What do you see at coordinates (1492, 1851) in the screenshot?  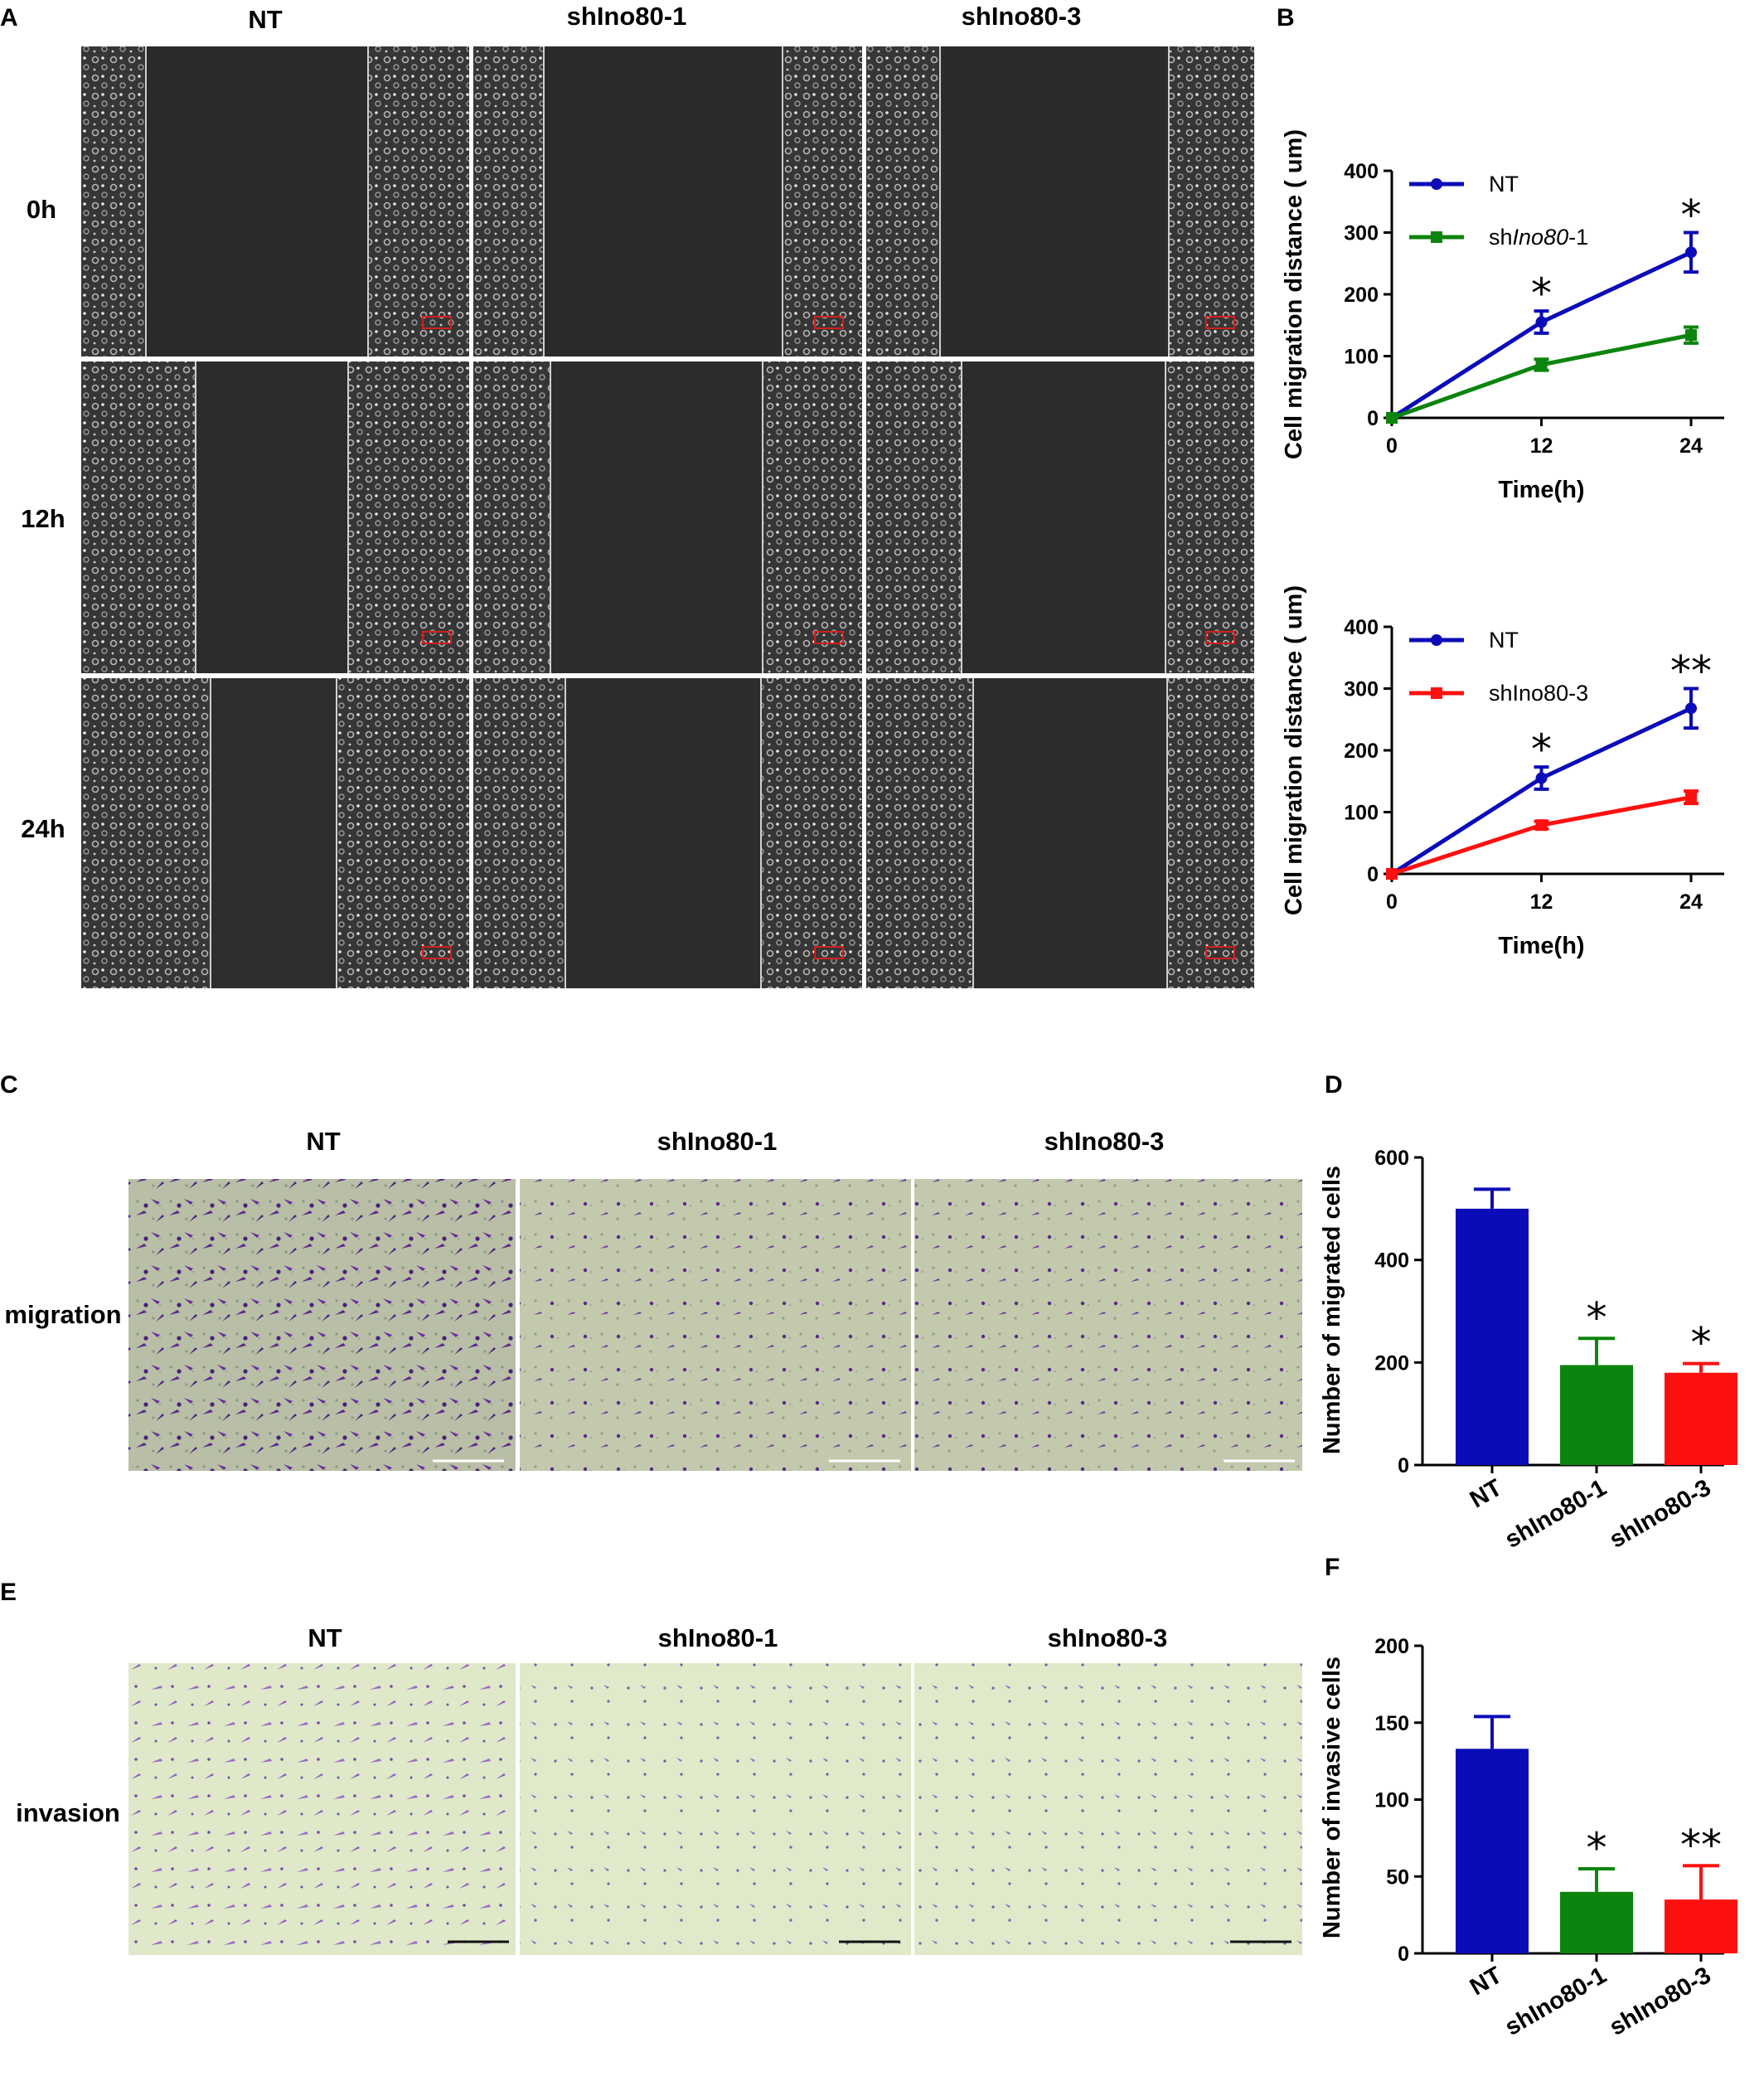 I see `bar-NT` at bounding box center [1492, 1851].